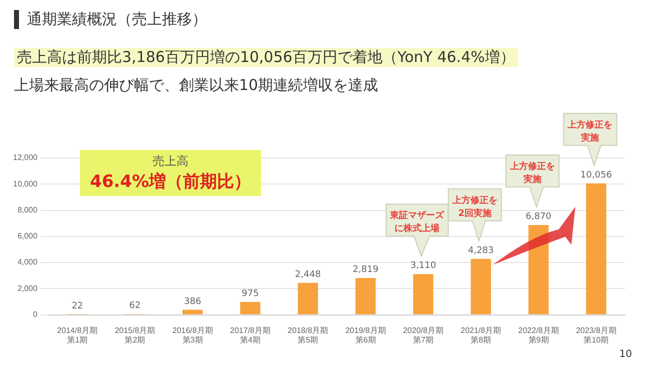  I want to click on y-tick-label: 0, so click(35, 315).